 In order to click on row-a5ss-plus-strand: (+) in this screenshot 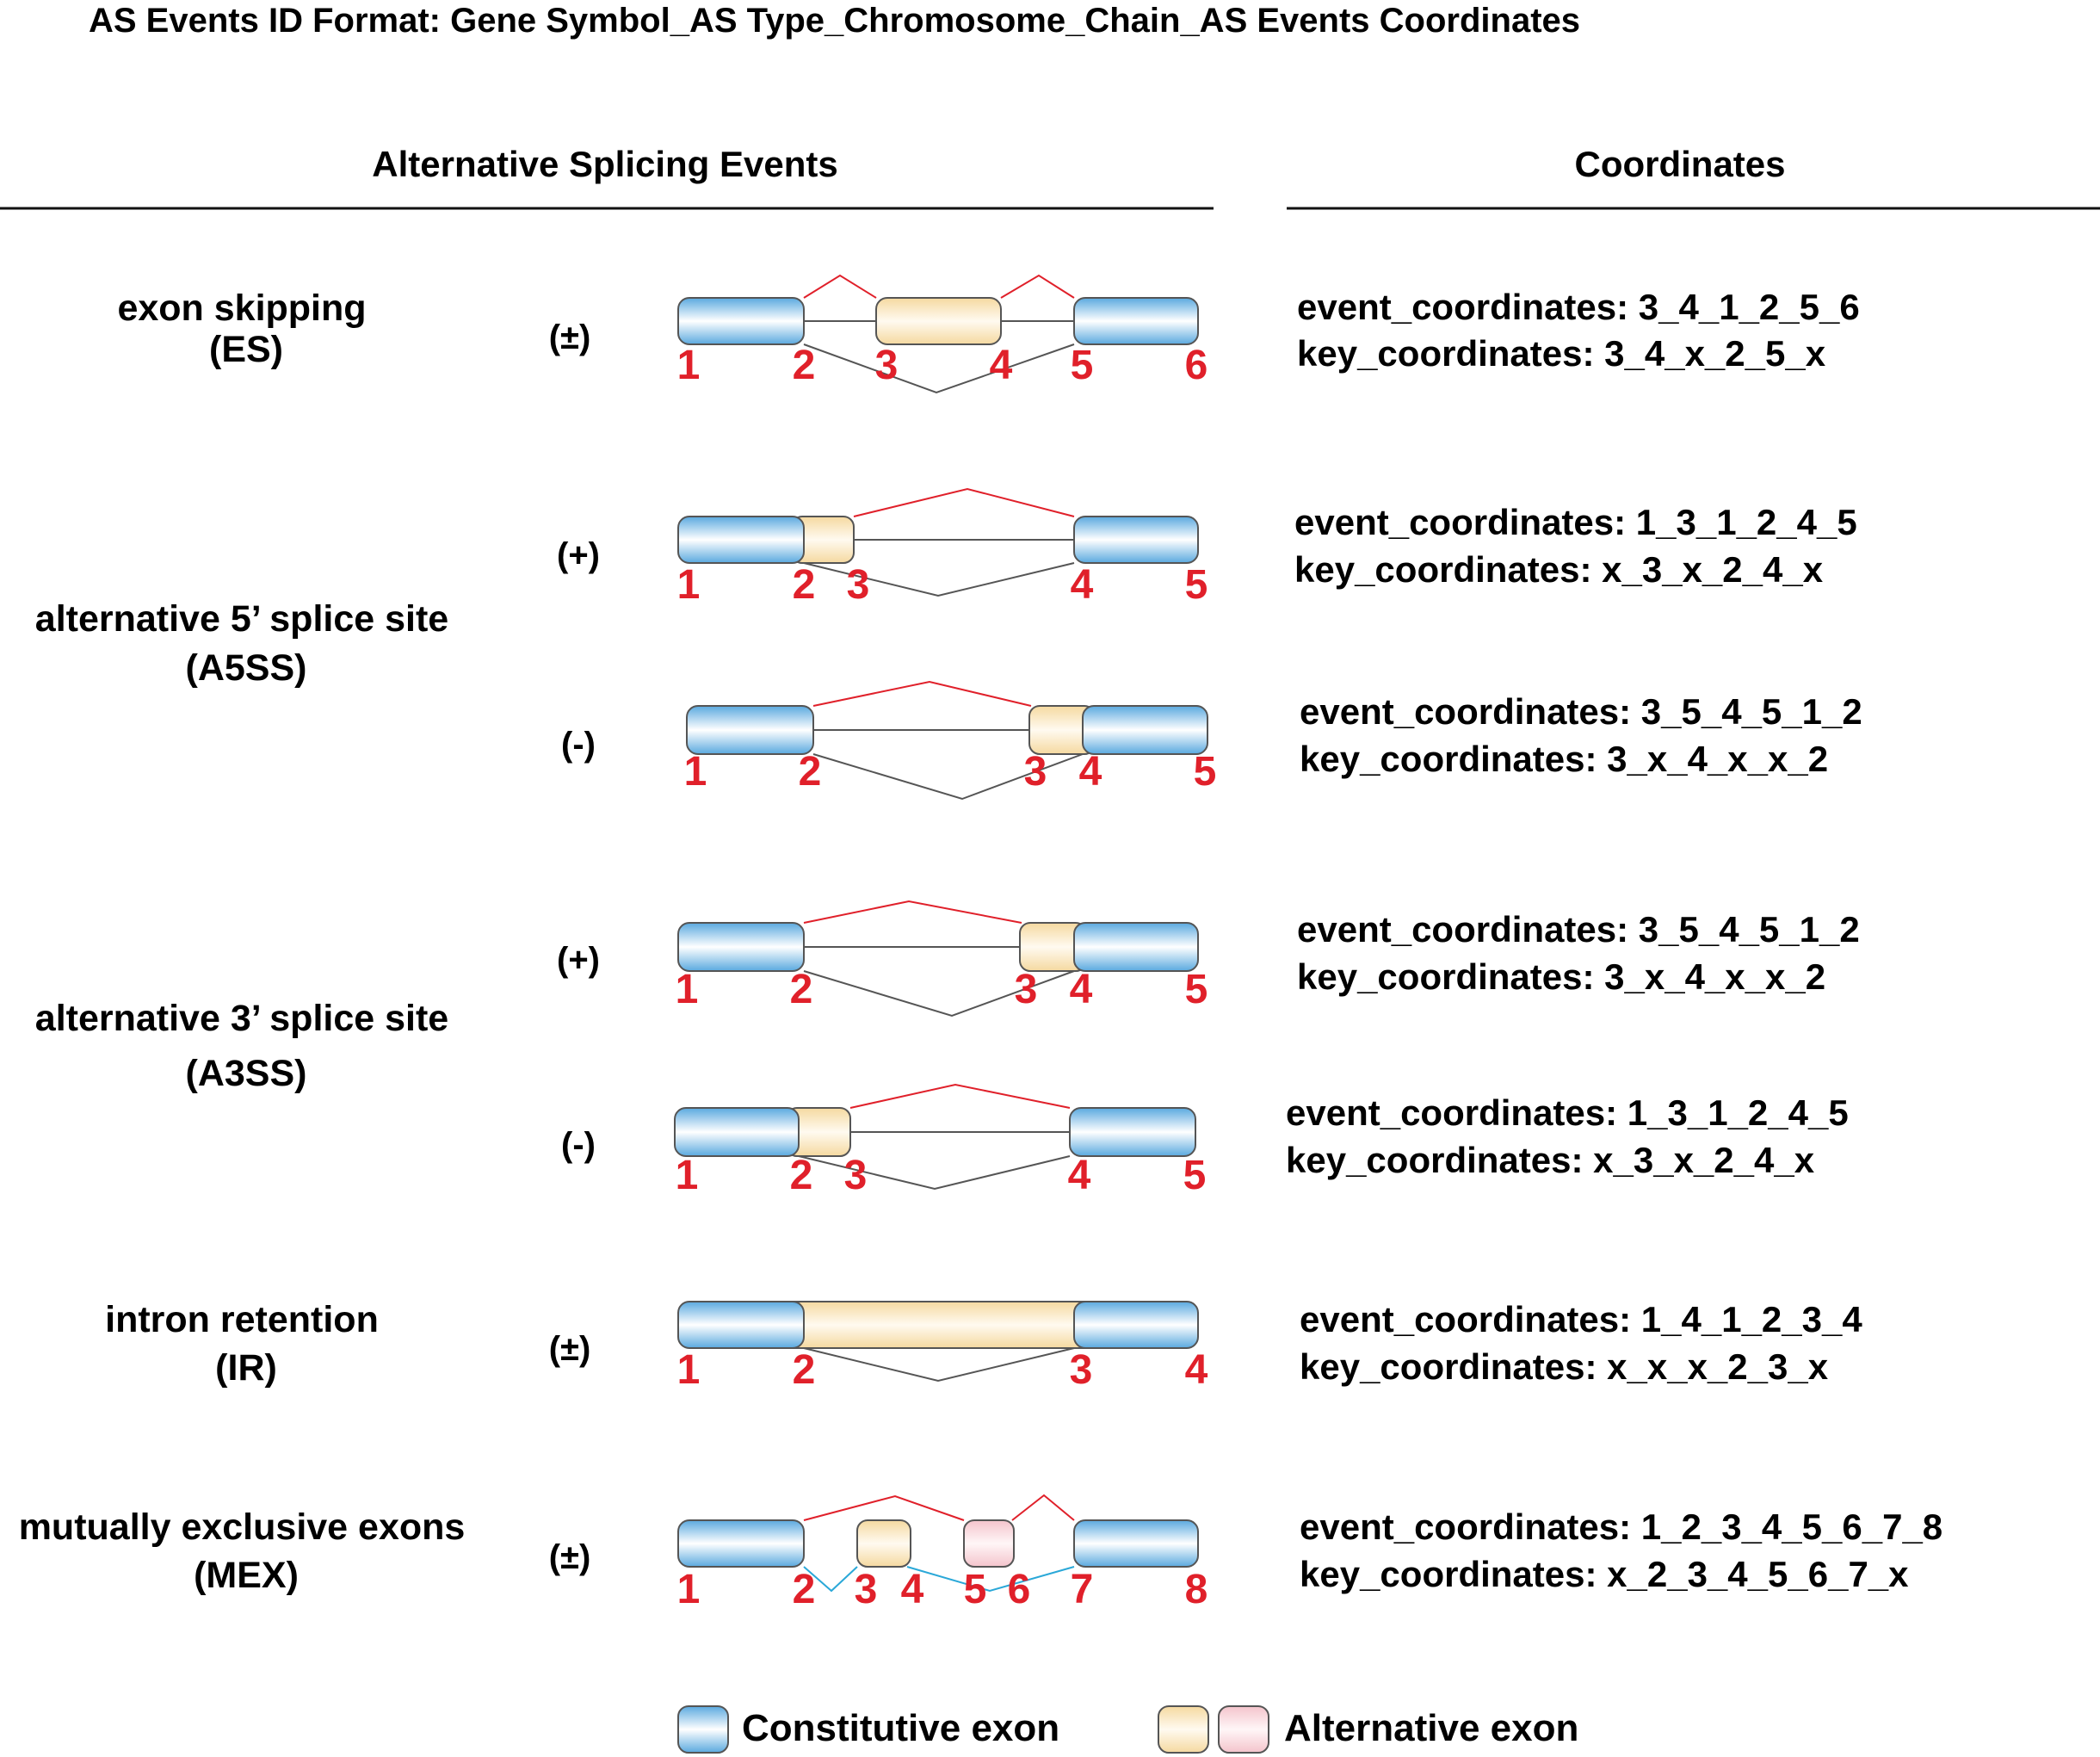, I will do `click(578, 555)`.